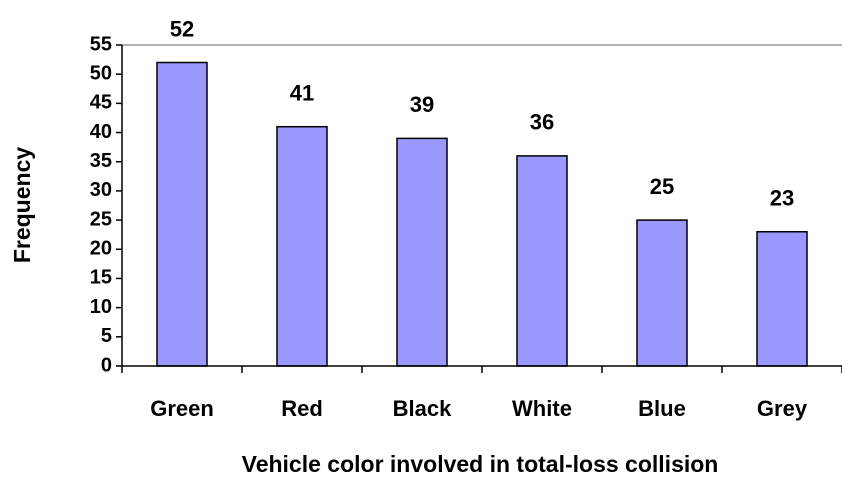  What do you see at coordinates (302, 408) in the screenshot?
I see `x-tick-label: Red` at bounding box center [302, 408].